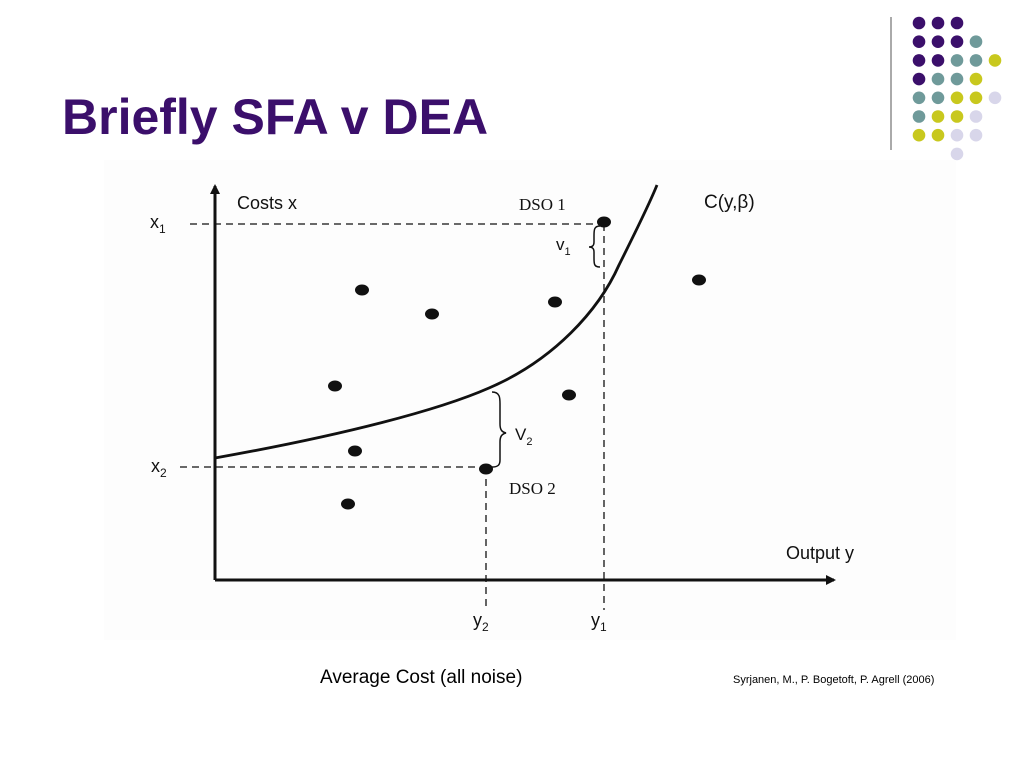 The height and width of the screenshot is (768, 1024). I want to click on v2-label: V2, so click(523, 436).